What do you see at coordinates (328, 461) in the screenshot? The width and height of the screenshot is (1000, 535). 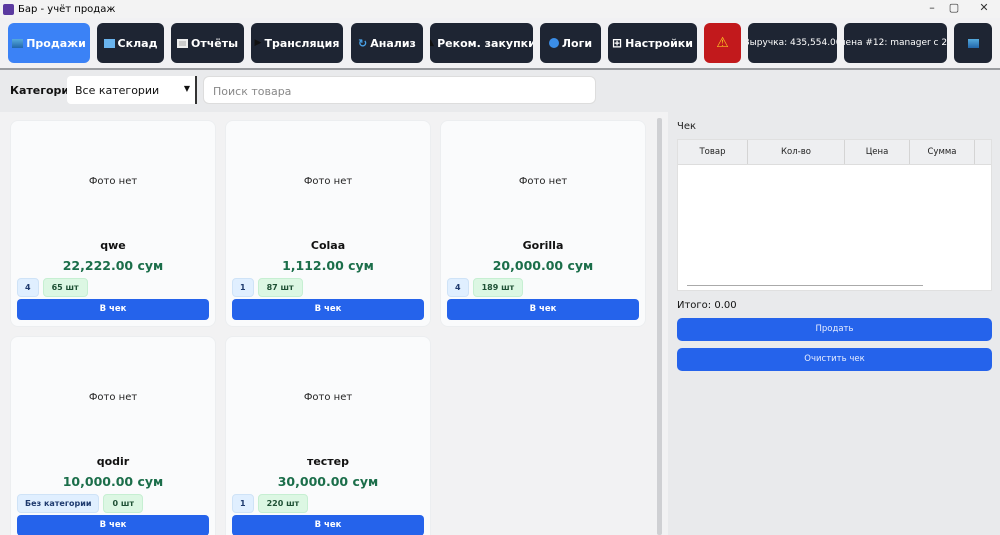 I see `product-name: тестер` at bounding box center [328, 461].